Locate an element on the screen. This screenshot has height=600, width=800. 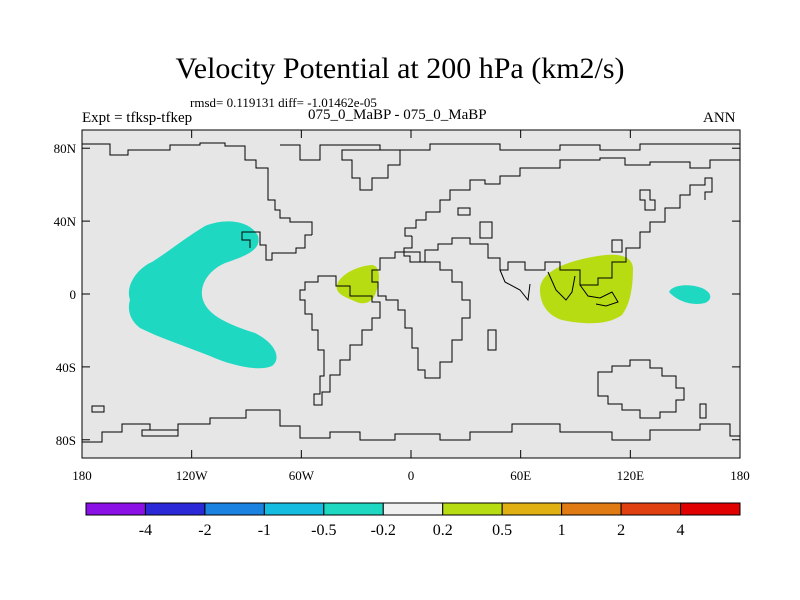
colorbar-label: -1 is located at coordinates (264, 530).